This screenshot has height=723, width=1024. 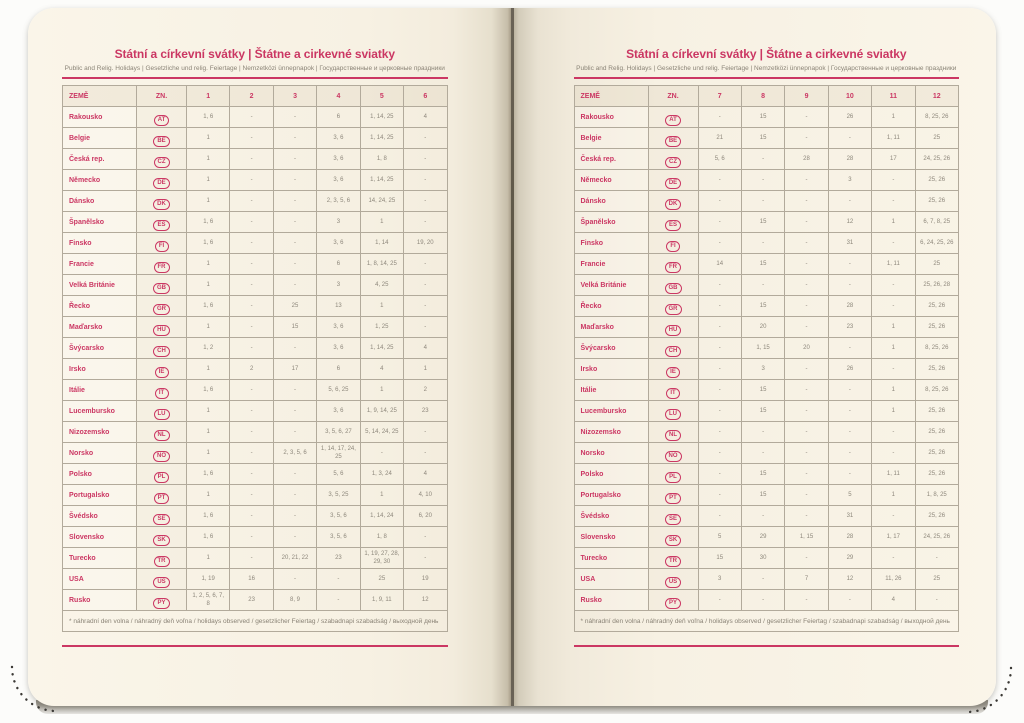 What do you see at coordinates (161, 288) in the screenshot?
I see `country-code-badge: GB` at bounding box center [161, 288].